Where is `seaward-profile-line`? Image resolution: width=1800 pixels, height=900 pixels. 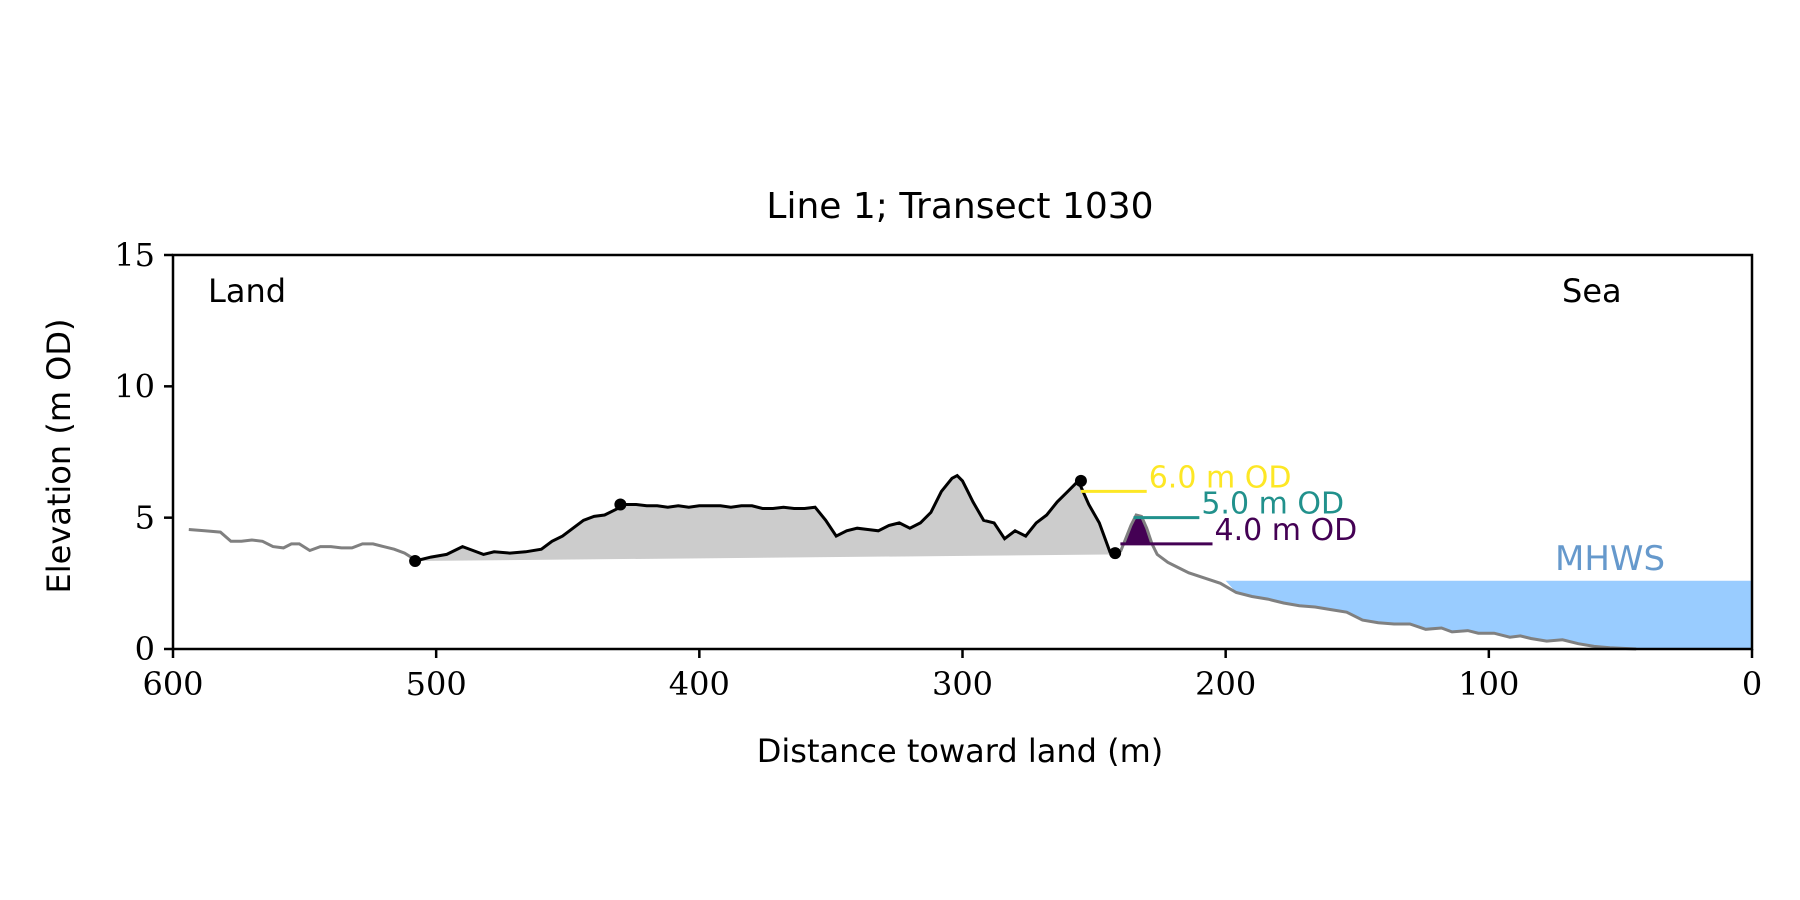 seaward-profile-line is located at coordinates (1378, 582).